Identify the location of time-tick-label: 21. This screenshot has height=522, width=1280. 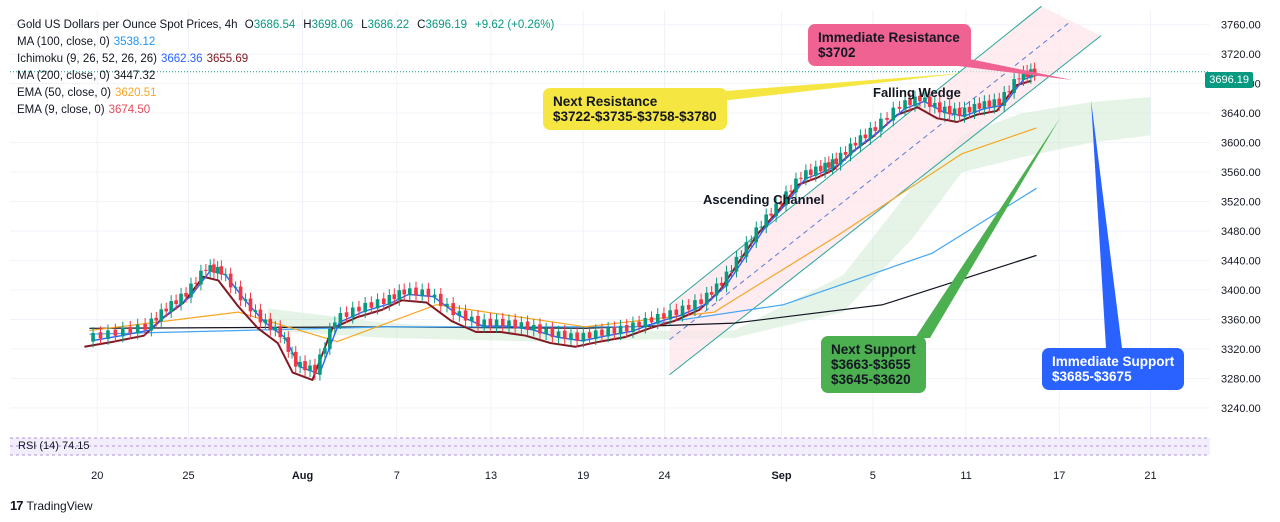
(1150, 476).